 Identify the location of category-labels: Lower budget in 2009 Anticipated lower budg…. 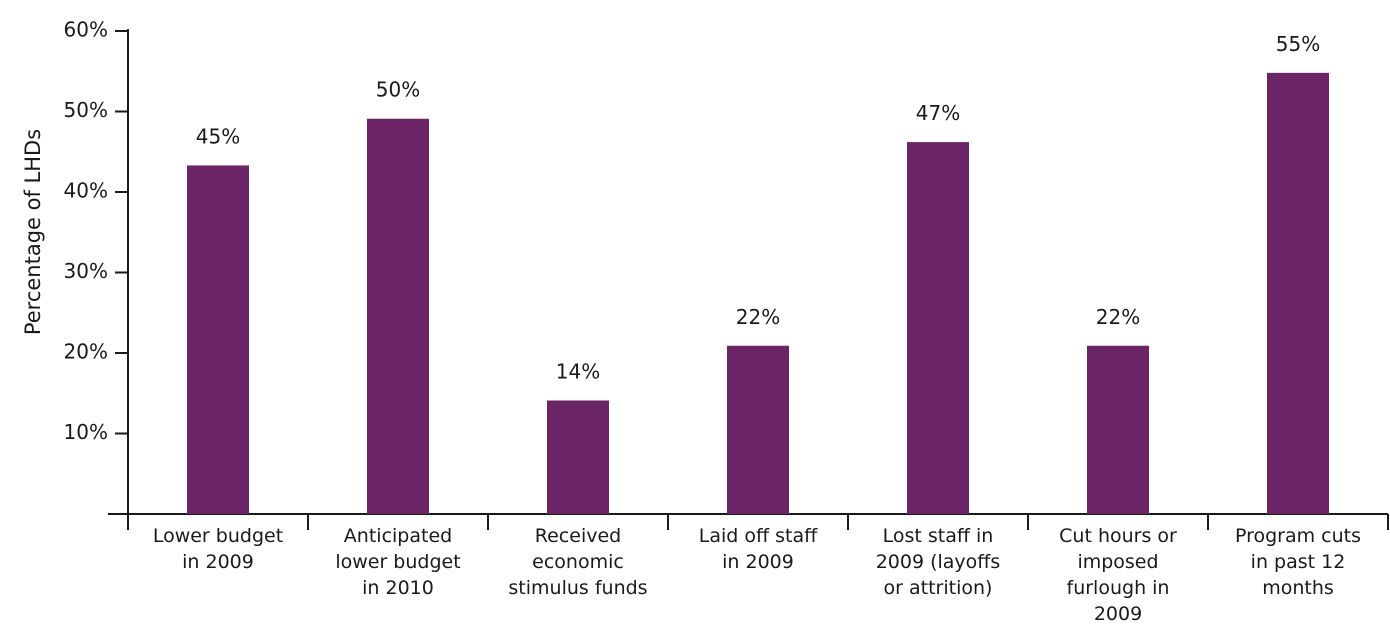
(757, 575).